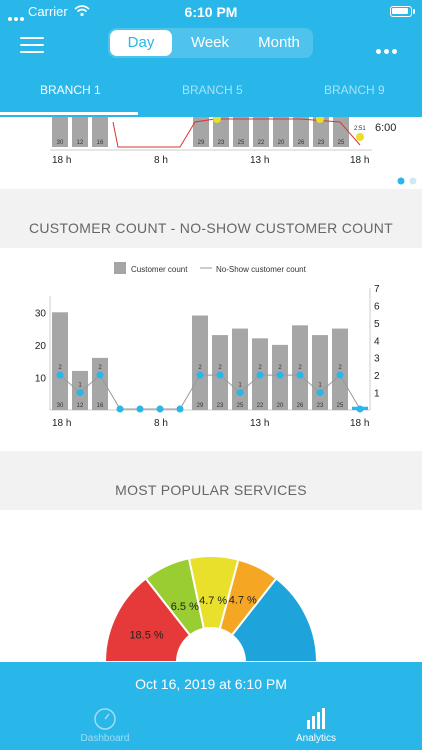  Describe the element at coordinates (211, 490) in the screenshot. I see `section-title-popular-services: MOST POPULAR SERVICES` at that location.